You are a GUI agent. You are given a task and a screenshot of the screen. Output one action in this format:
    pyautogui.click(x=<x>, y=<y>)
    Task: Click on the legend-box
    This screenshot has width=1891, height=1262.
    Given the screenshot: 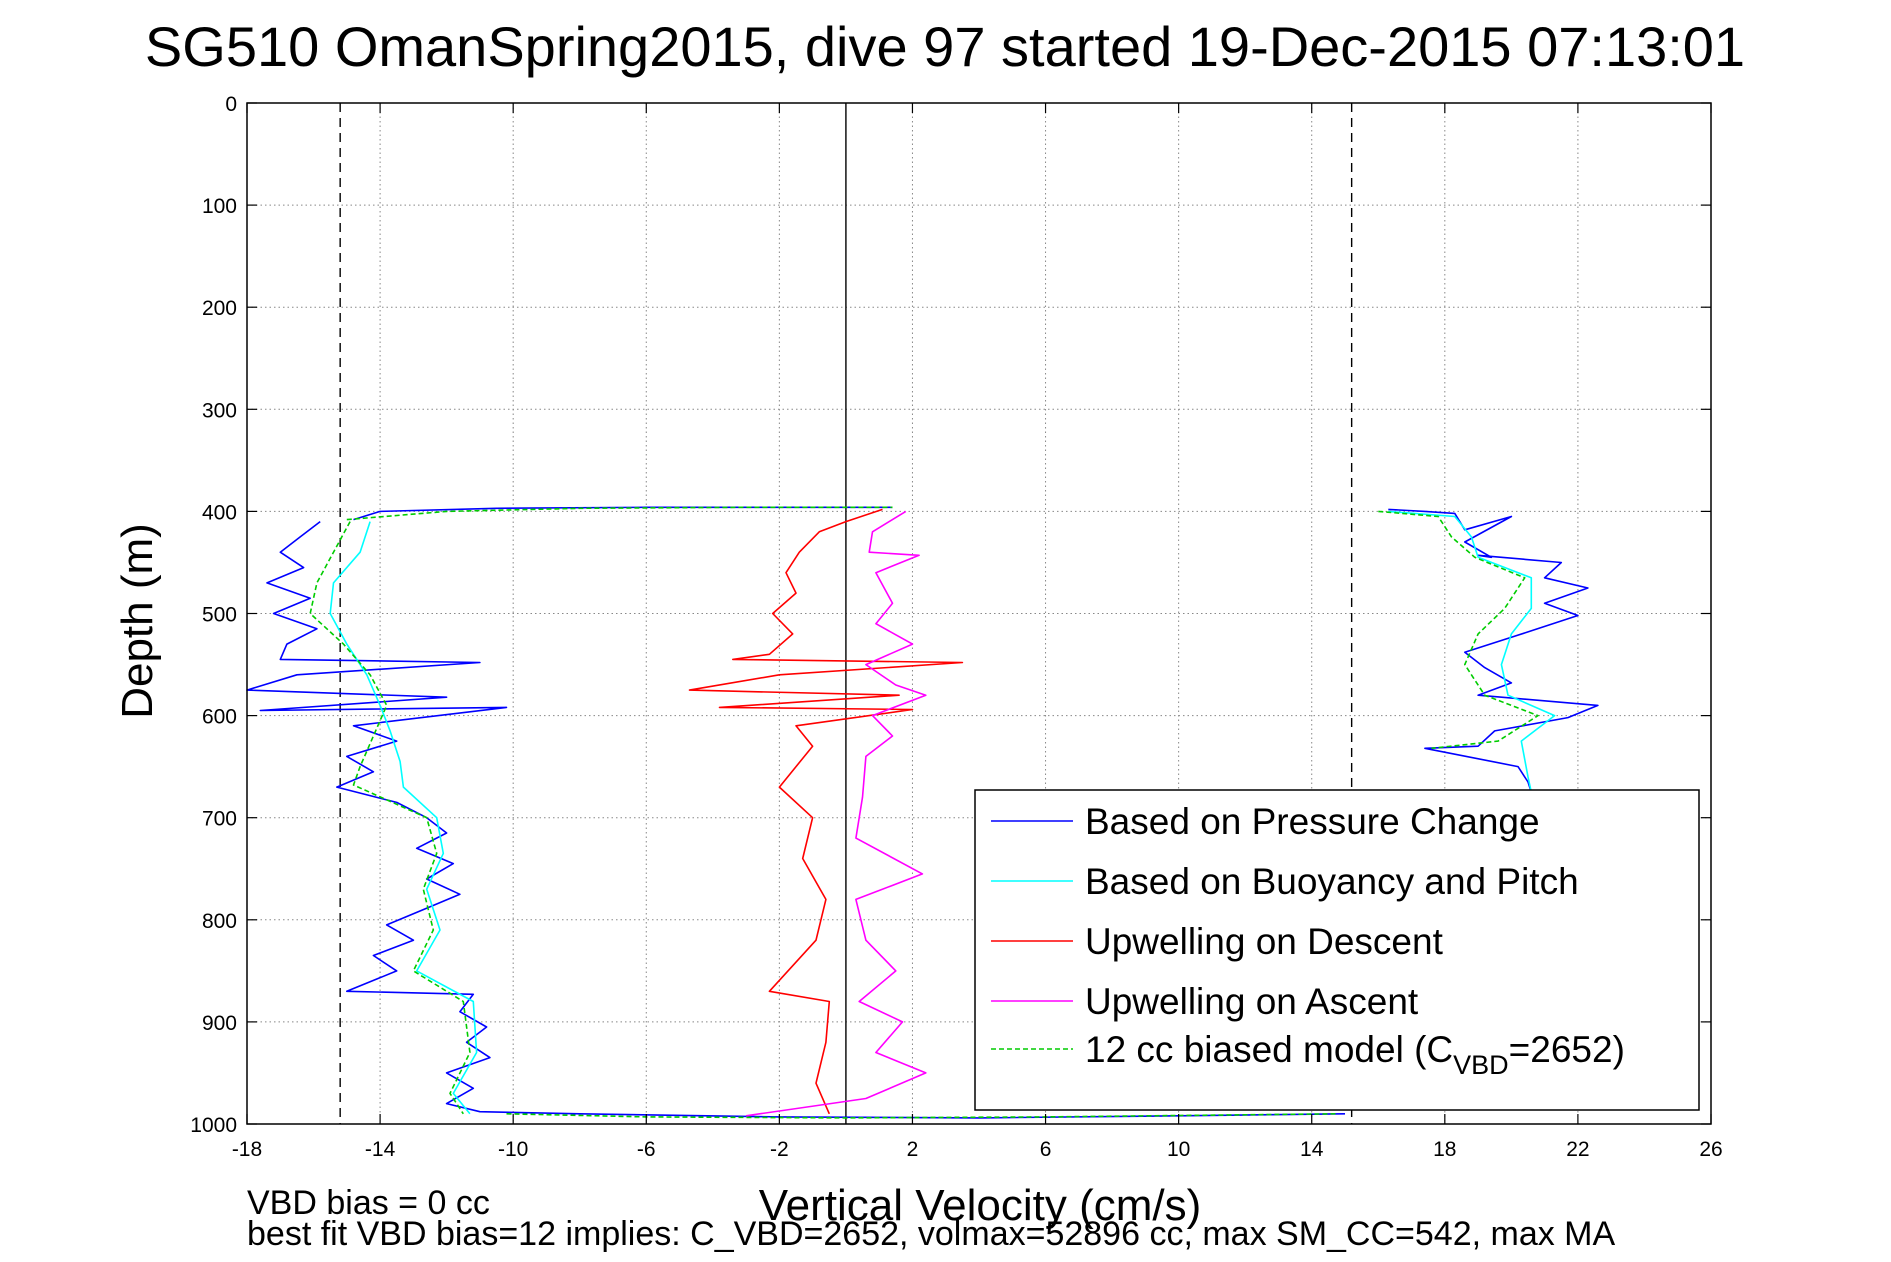 What is the action you would take?
    pyautogui.click(x=1337, y=950)
    